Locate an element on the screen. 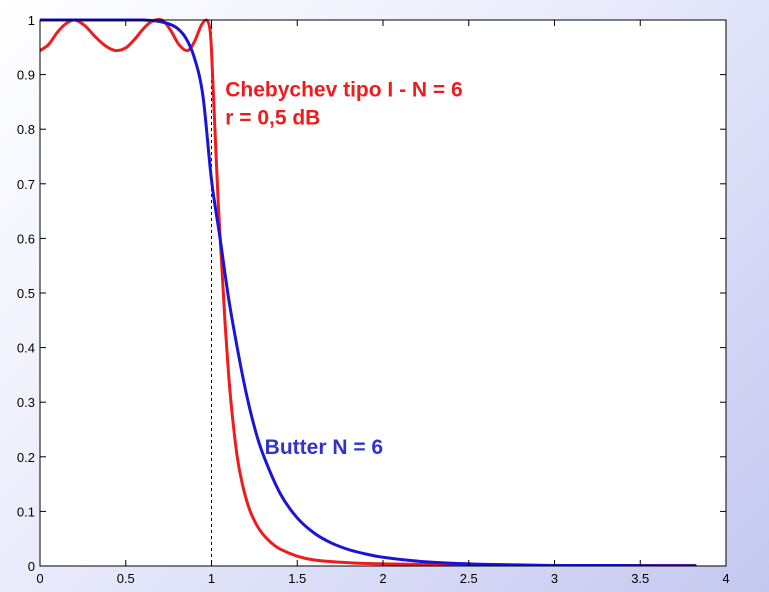  y-tick-label: 0.7 is located at coordinates (26, 184).